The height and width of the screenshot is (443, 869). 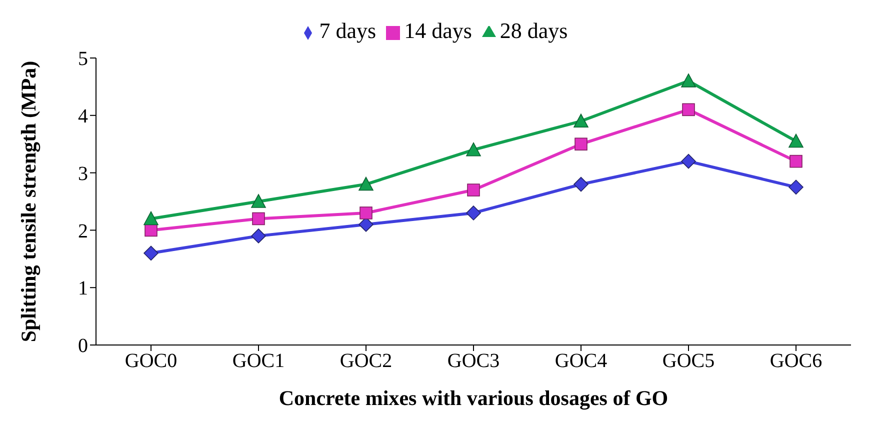 I want to click on x-tick-label: GOC4, so click(x=581, y=361).